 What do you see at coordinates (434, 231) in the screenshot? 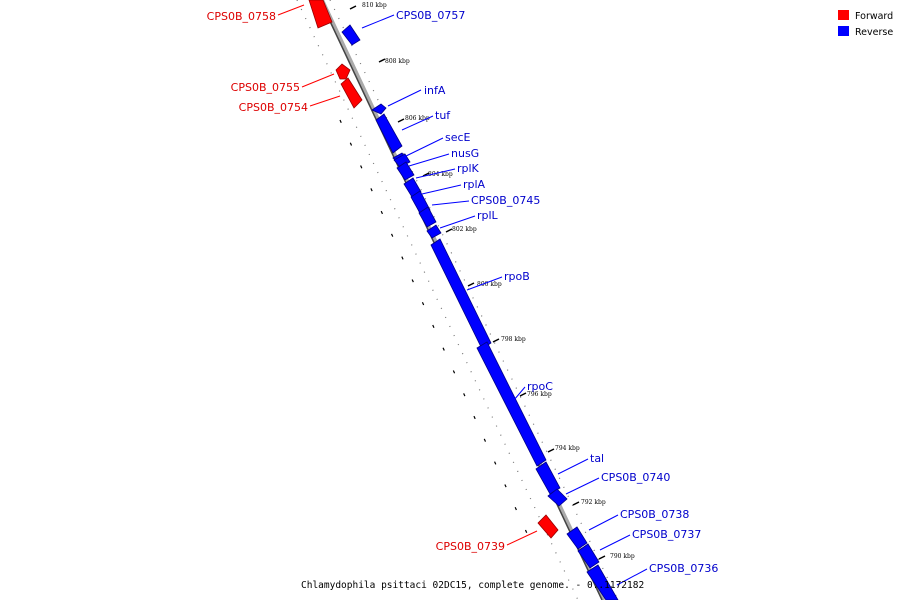
I see `gene-rplL` at bounding box center [434, 231].